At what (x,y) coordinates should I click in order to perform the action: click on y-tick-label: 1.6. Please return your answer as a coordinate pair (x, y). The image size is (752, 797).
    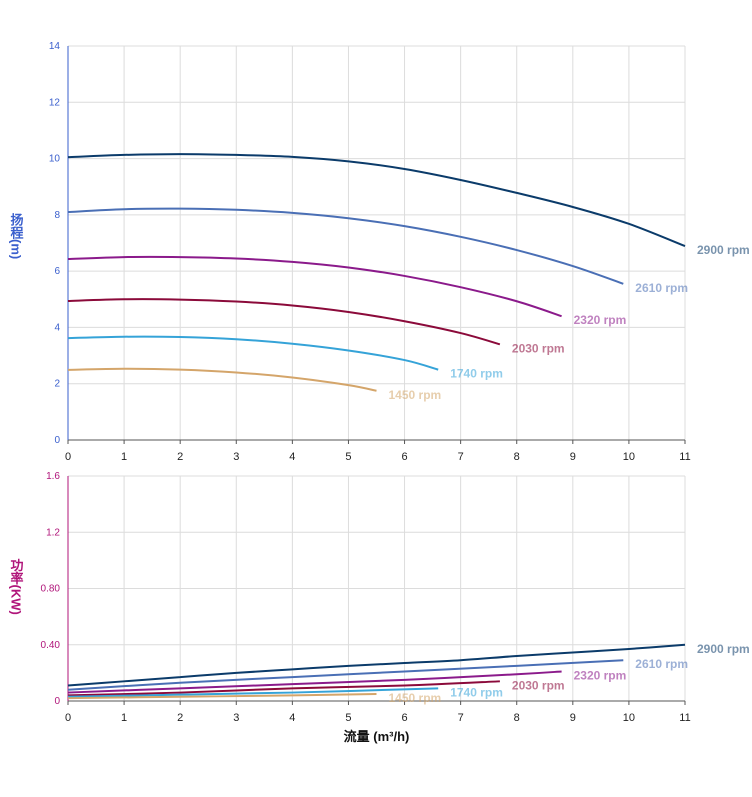
    Looking at the image, I should click on (53, 476).